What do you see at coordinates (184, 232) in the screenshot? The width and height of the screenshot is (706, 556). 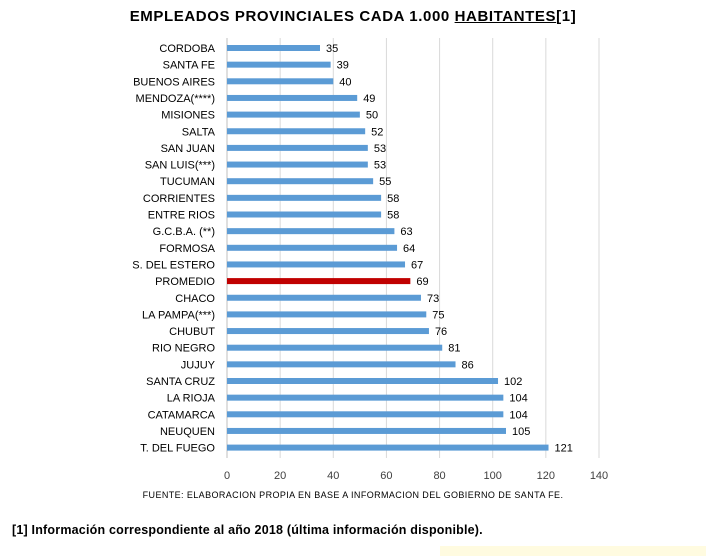 I see `category-label: G.C.B.A. (**)` at bounding box center [184, 232].